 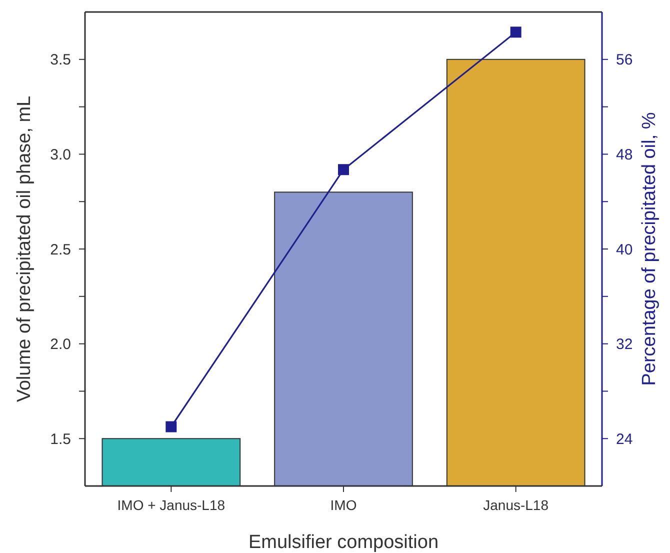 I want to click on x-tick-label: IMO + Janus-L18, so click(x=171, y=505).